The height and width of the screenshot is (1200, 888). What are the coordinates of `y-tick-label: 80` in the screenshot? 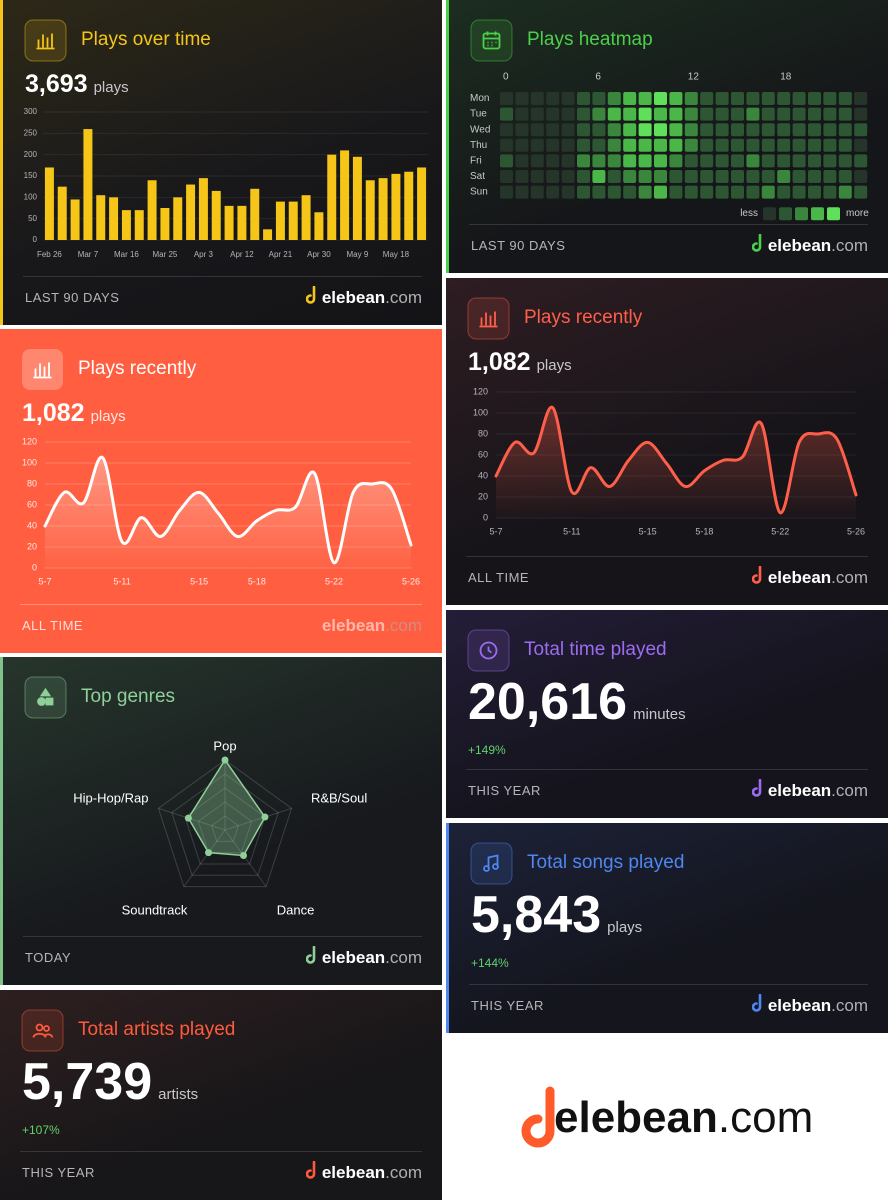 It's located at (32, 483).